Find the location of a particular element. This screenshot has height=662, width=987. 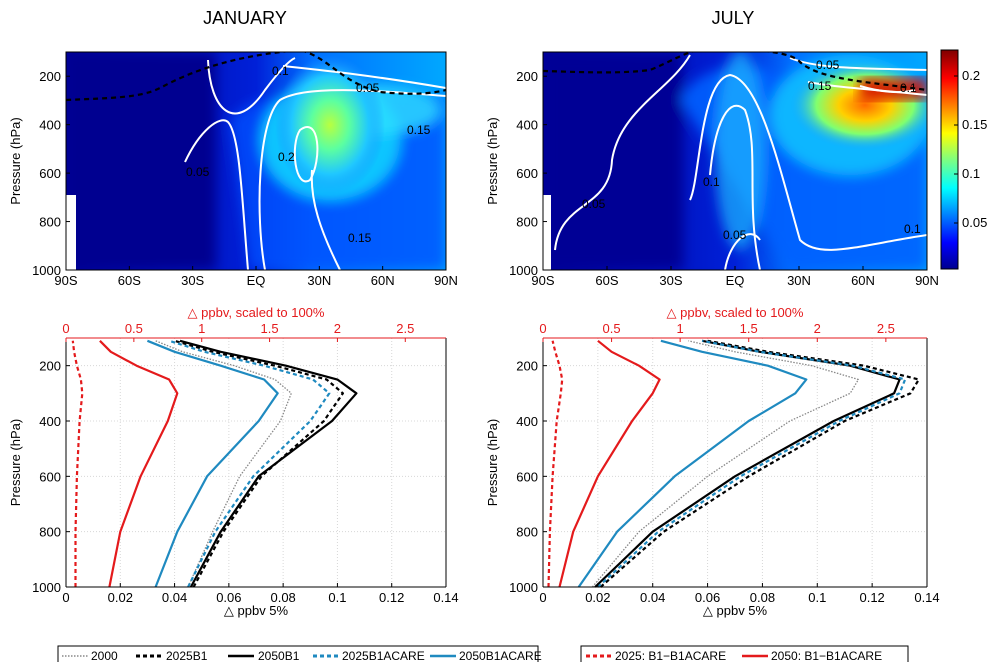

colorbar-tick-label: 0.1 is located at coordinates (971, 173).